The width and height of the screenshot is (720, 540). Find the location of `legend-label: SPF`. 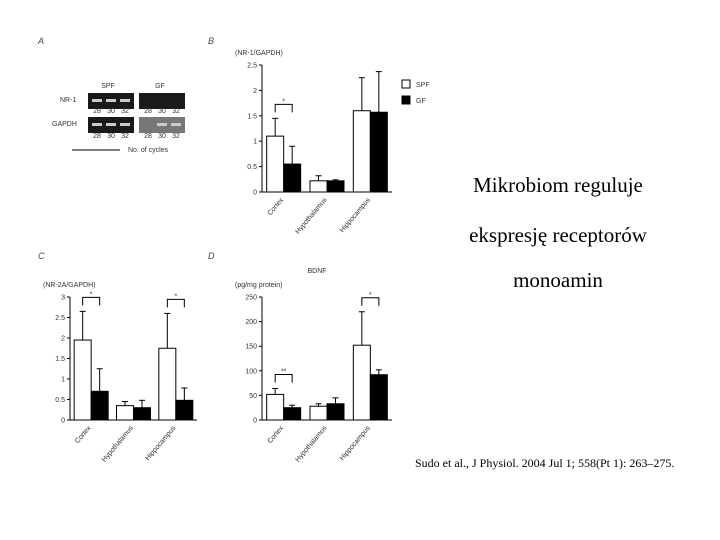

legend-label: SPF is located at coordinates (423, 85).